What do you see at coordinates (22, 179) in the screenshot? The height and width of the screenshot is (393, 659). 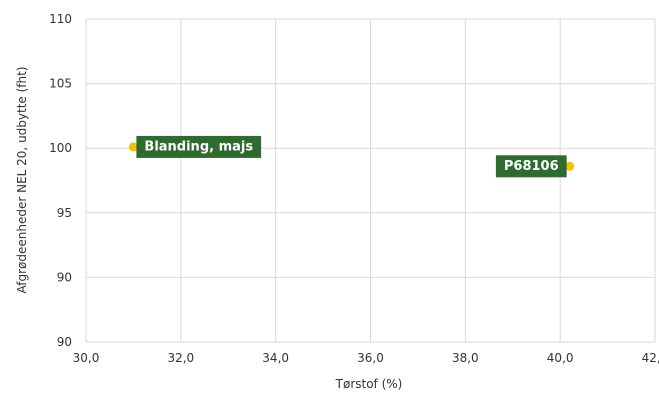 I see `y-axis-title: Afgrødeenheder NEL 20, udbytte (fht)` at bounding box center [22, 179].